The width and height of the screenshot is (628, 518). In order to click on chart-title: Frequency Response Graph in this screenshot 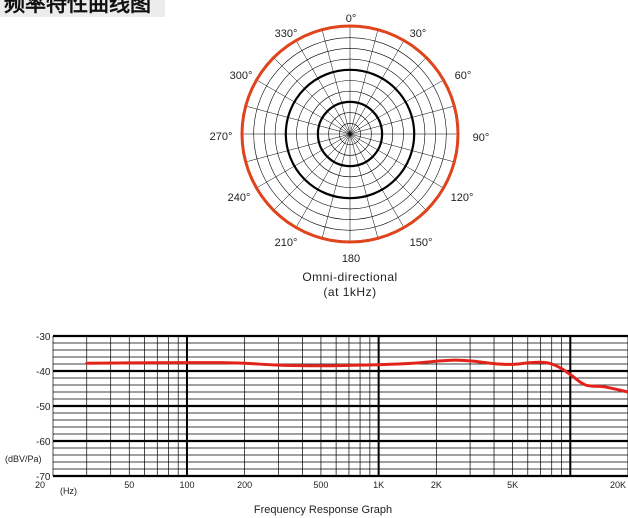, I will do `click(323, 510)`.